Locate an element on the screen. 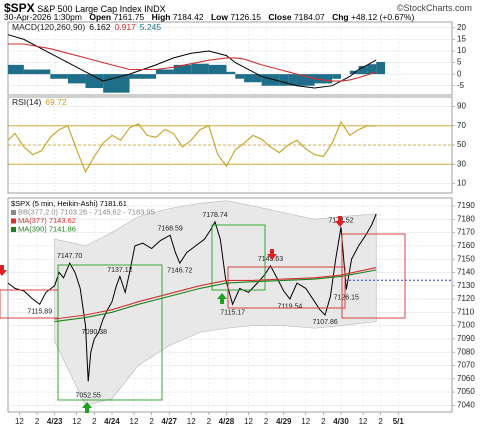 This screenshot has width=480, height=430. x-tick-label: 4/28 is located at coordinates (227, 421).